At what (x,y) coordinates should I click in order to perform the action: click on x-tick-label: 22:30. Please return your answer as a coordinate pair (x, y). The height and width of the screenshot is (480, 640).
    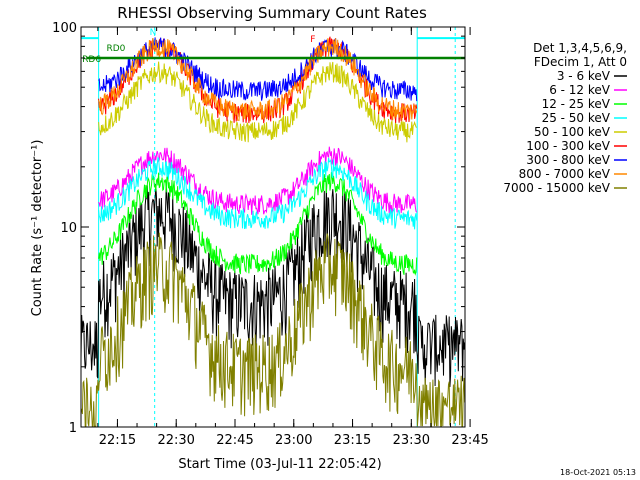
    Looking at the image, I should click on (175, 440).